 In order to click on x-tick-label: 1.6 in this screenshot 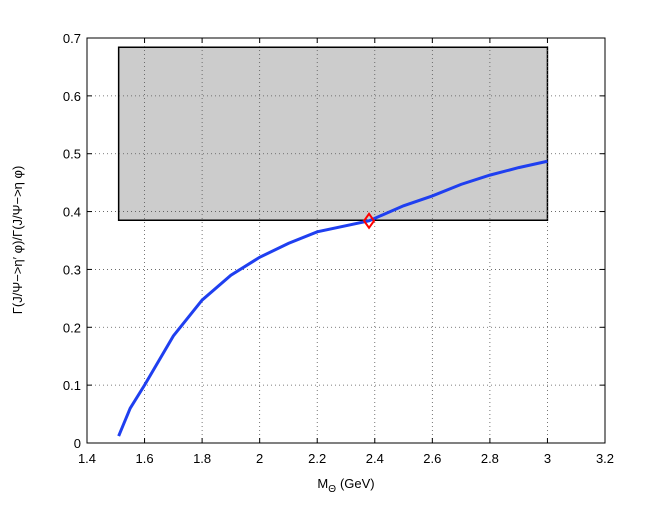, I will do `click(145, 458)`.